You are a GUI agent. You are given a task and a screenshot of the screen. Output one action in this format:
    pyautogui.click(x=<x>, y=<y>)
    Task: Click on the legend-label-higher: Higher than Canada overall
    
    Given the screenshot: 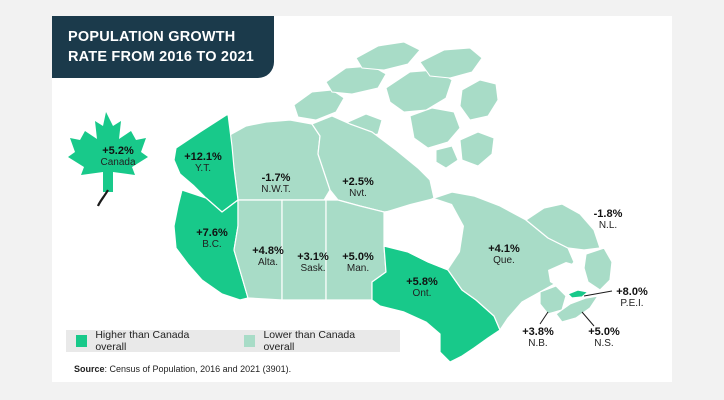 What is the action you would take?
    pyautogui.click(x=142, y=341)
    